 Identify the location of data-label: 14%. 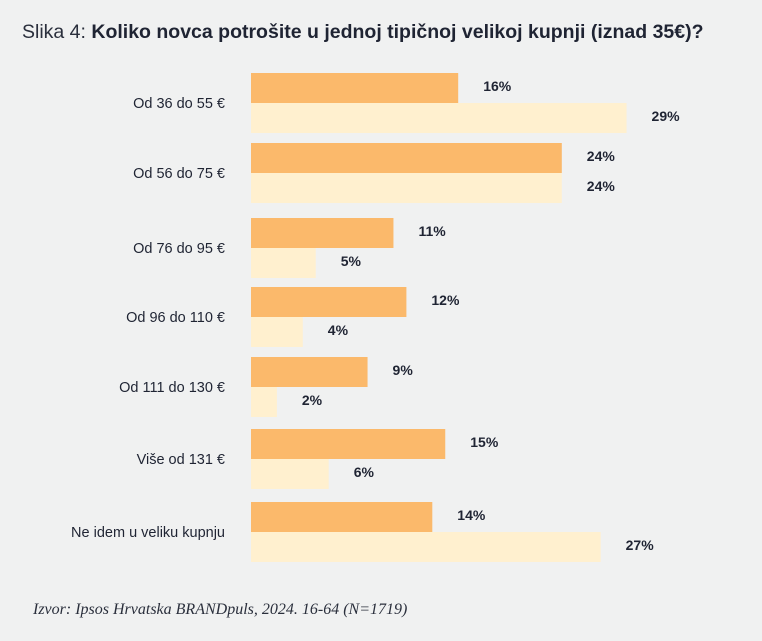
(471, 515).